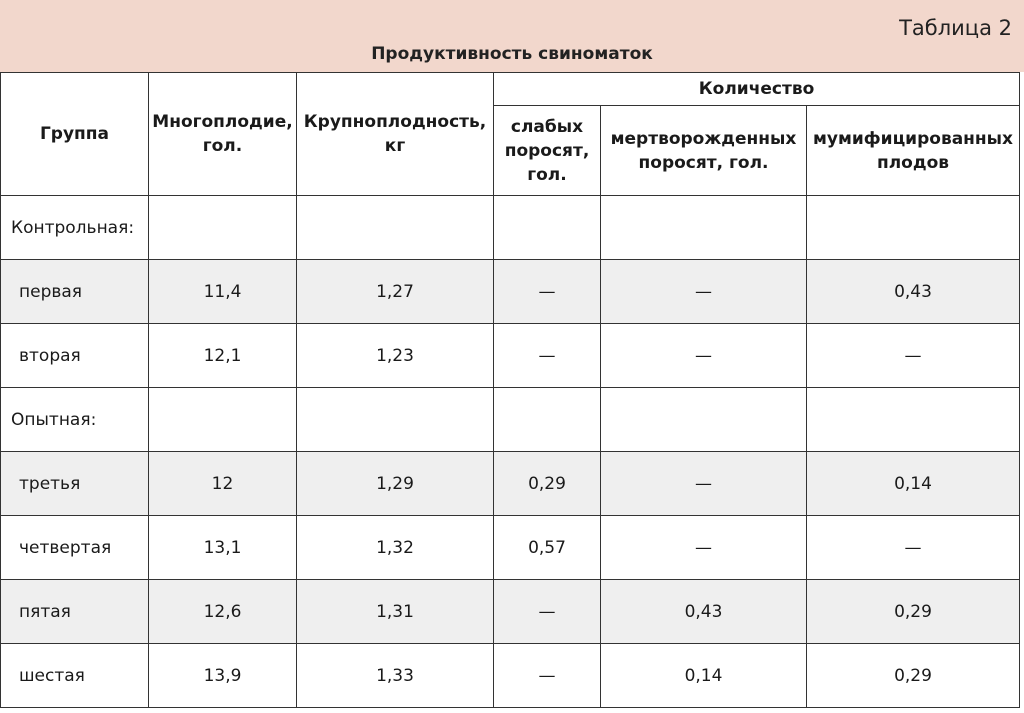  What do you see at coordinates (395, 675) in the screenshot?
I see `cell-weight: 1,33` at bounding box center [395, 675].